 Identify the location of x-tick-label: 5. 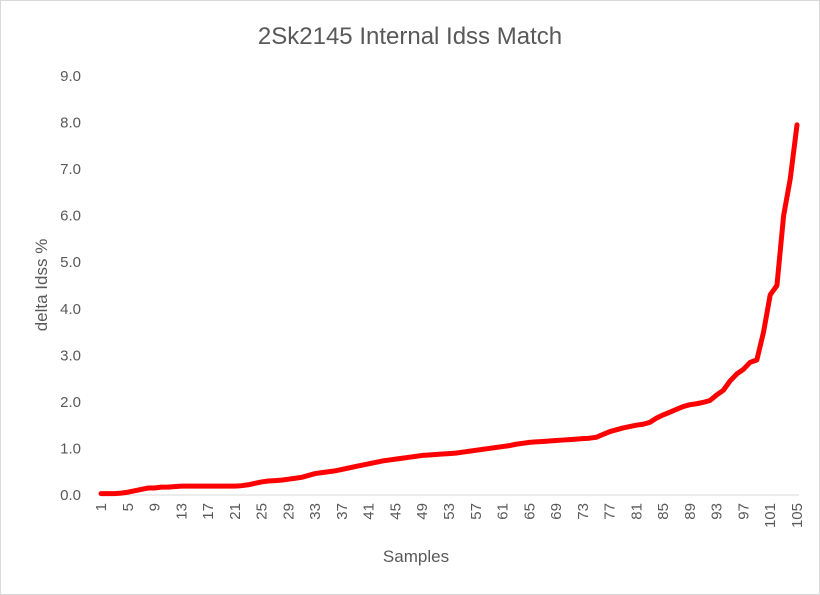
(128, 507).